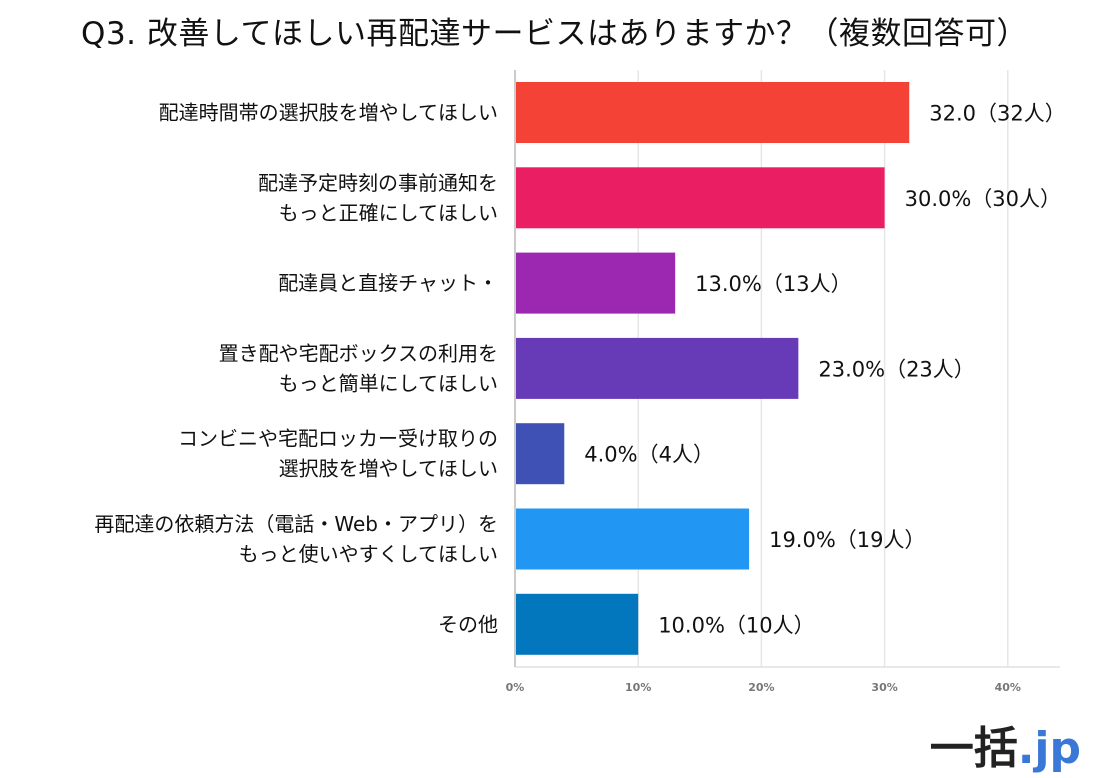 The image size is (1109, 778). What do you see at coordinates (368, 554) in the screenshot?
I see `category-label: もっと使いやすくしてほしい` at bounding box center [368, 554].